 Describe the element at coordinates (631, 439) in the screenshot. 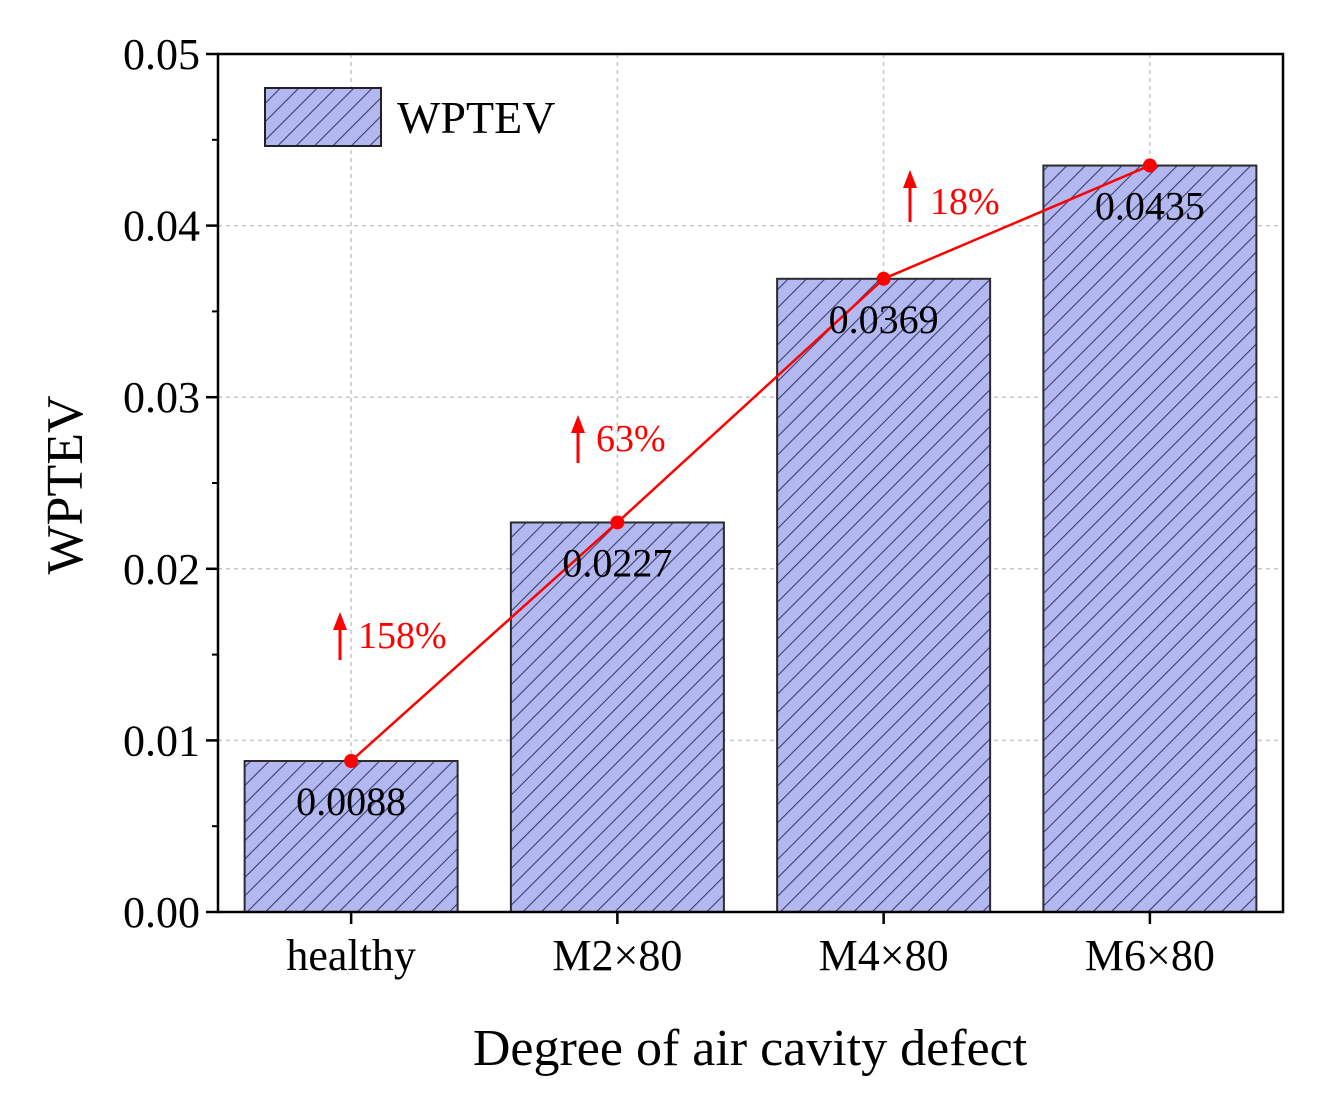

I see `increase-label-1: 63%` at that location.